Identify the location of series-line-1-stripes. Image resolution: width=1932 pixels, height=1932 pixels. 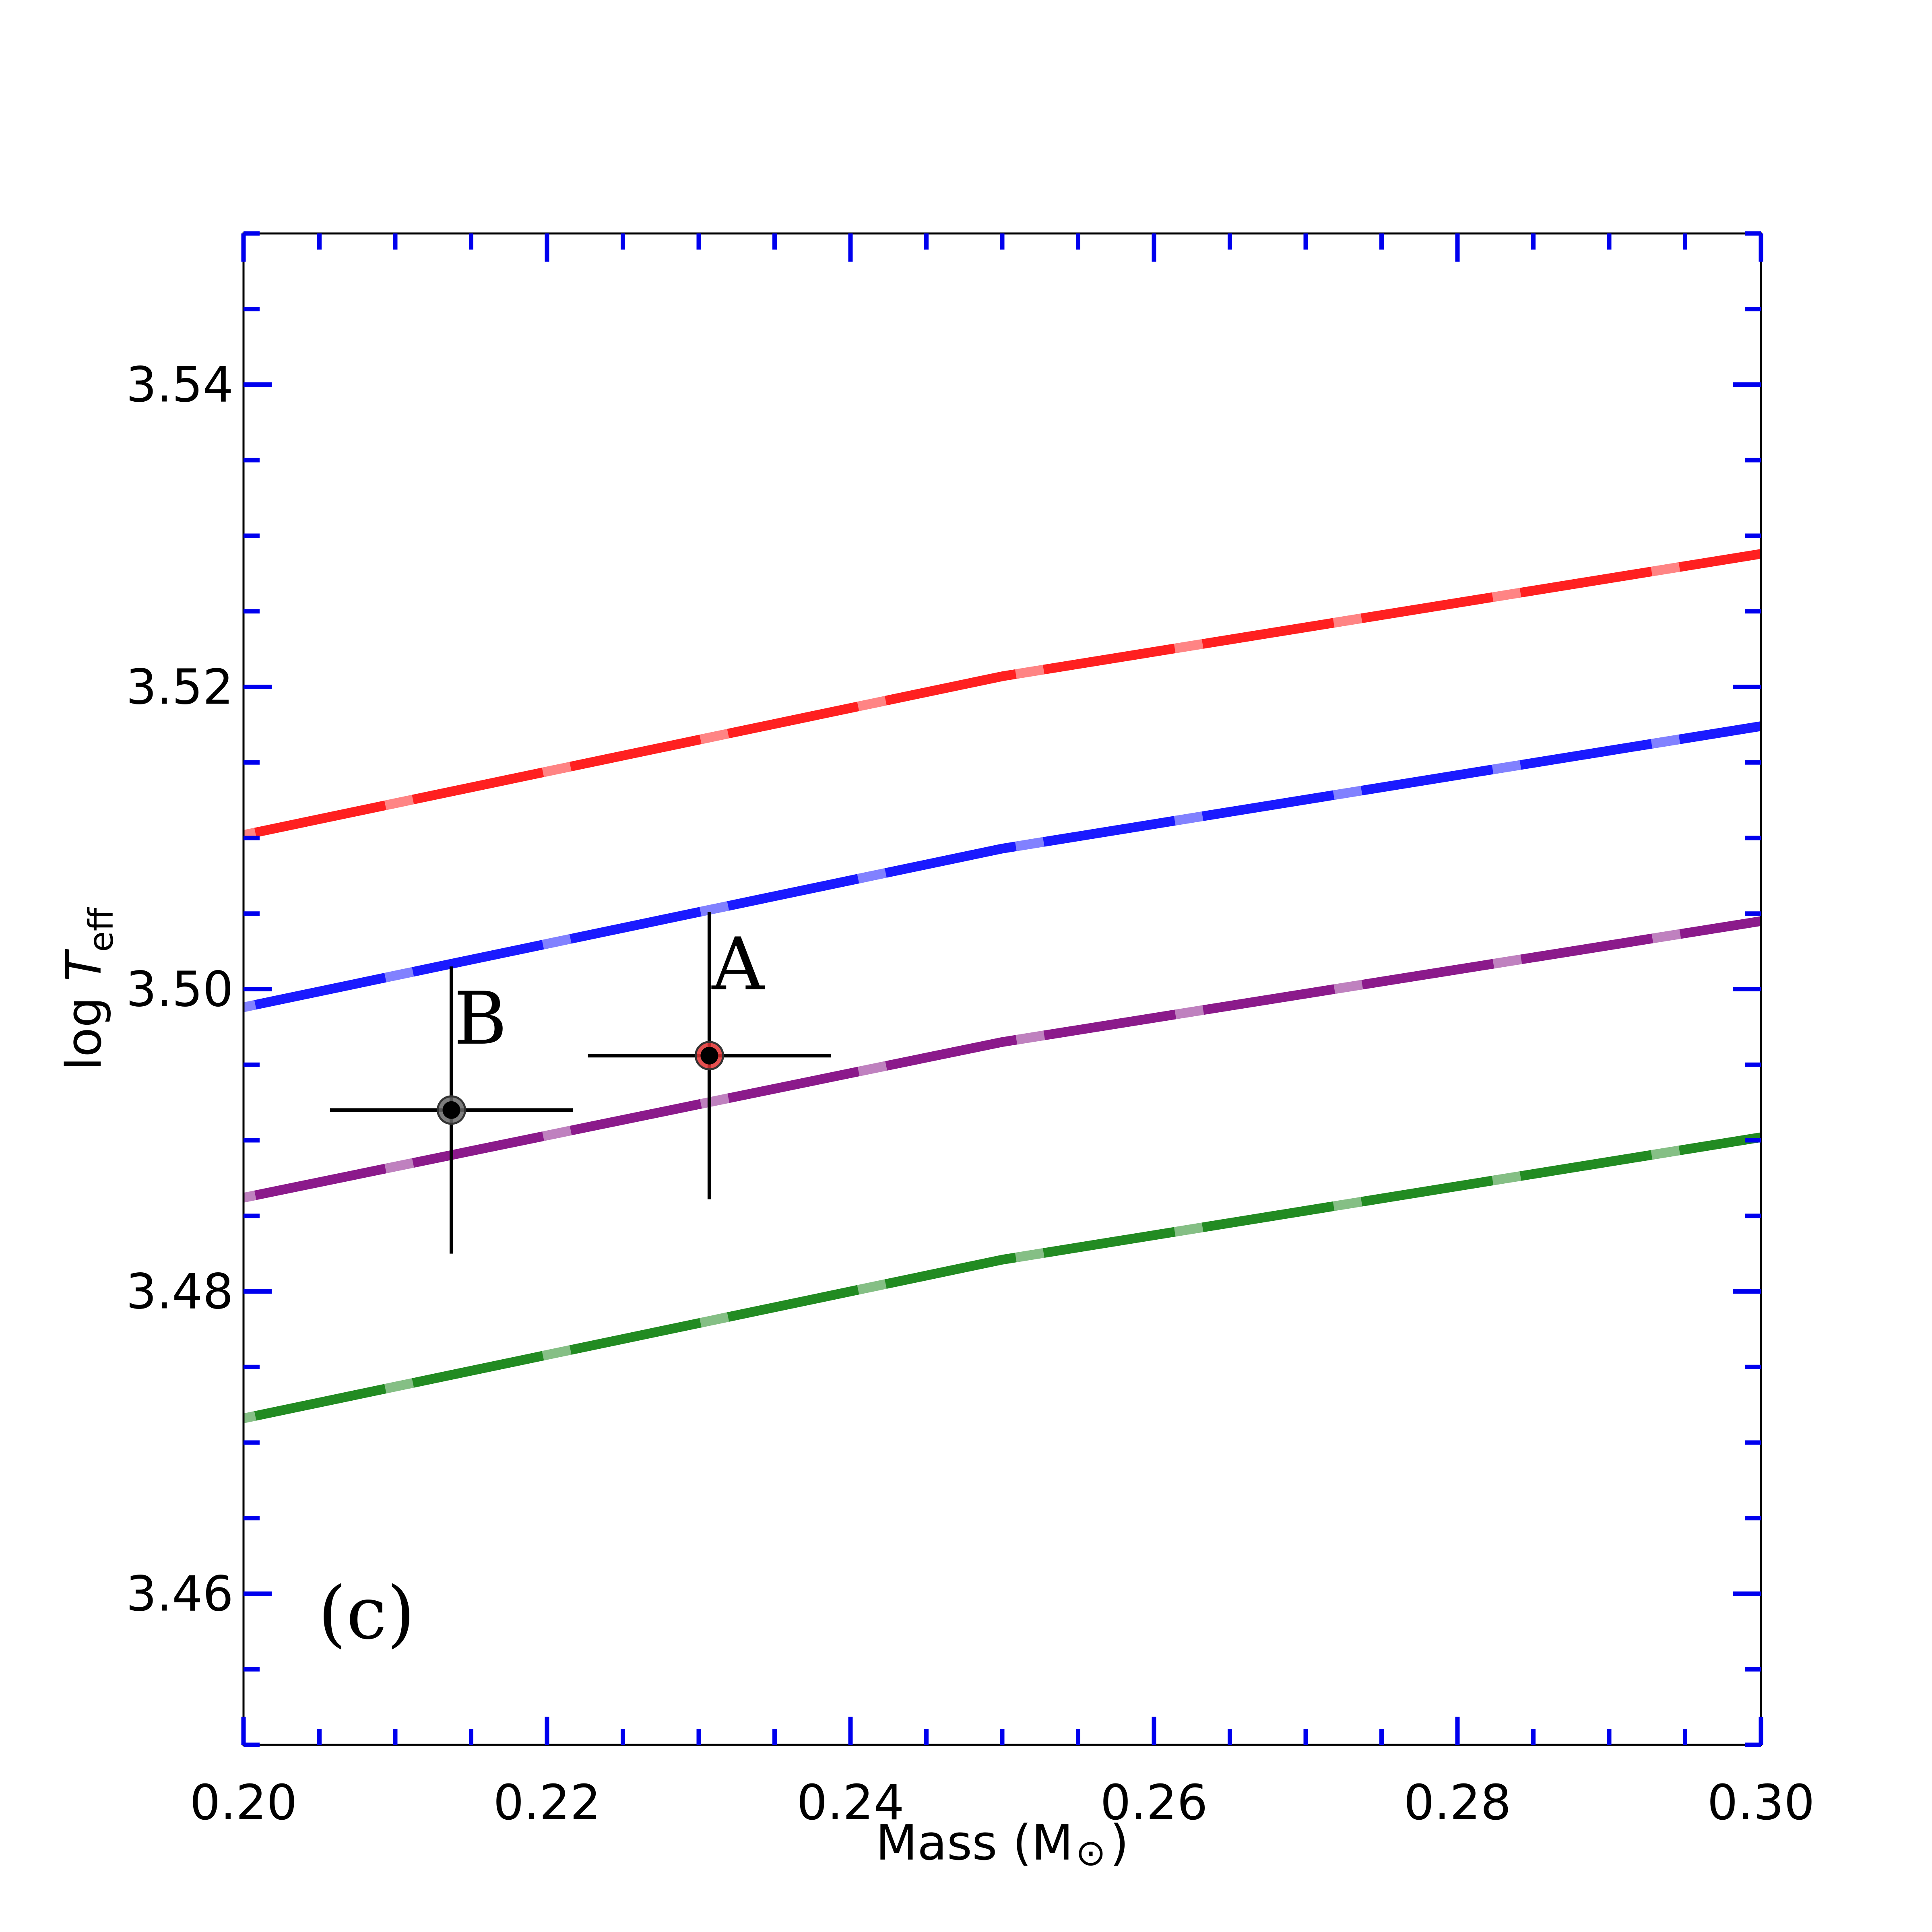
(1002, 694).